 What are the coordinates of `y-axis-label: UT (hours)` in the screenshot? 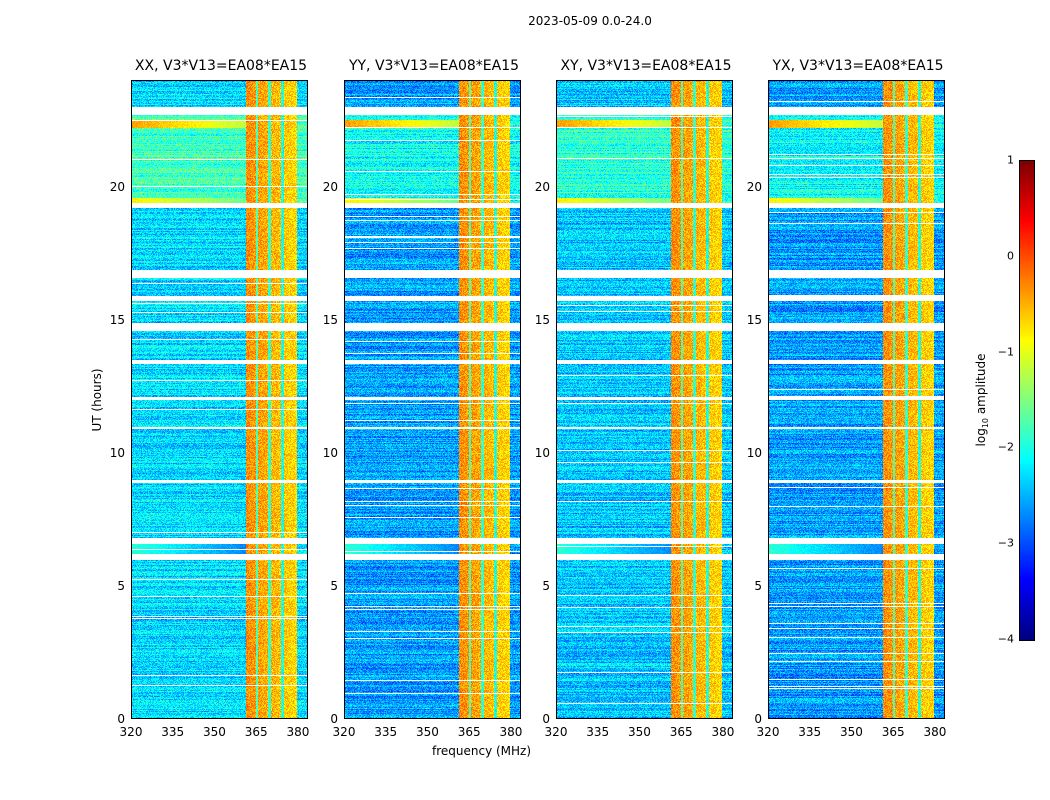 It's located at (97, 400).